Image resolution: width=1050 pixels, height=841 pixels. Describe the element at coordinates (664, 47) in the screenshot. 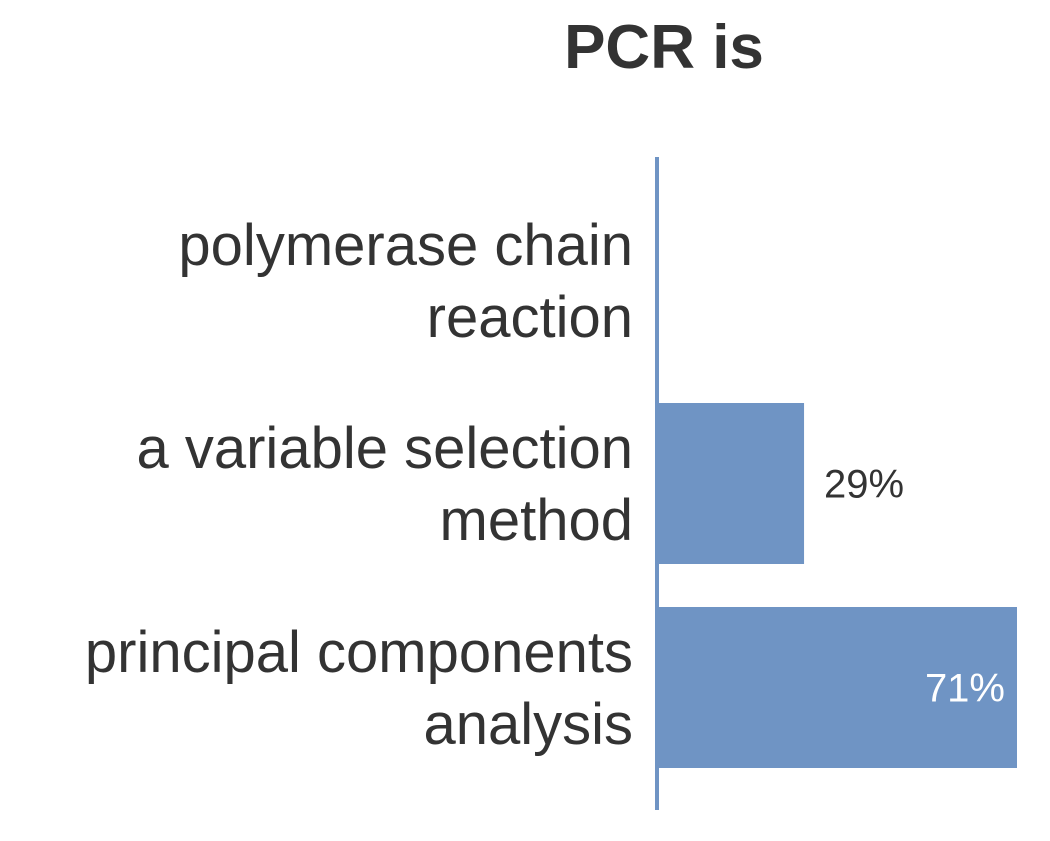

I see `chart-title: PCR is` at that location.